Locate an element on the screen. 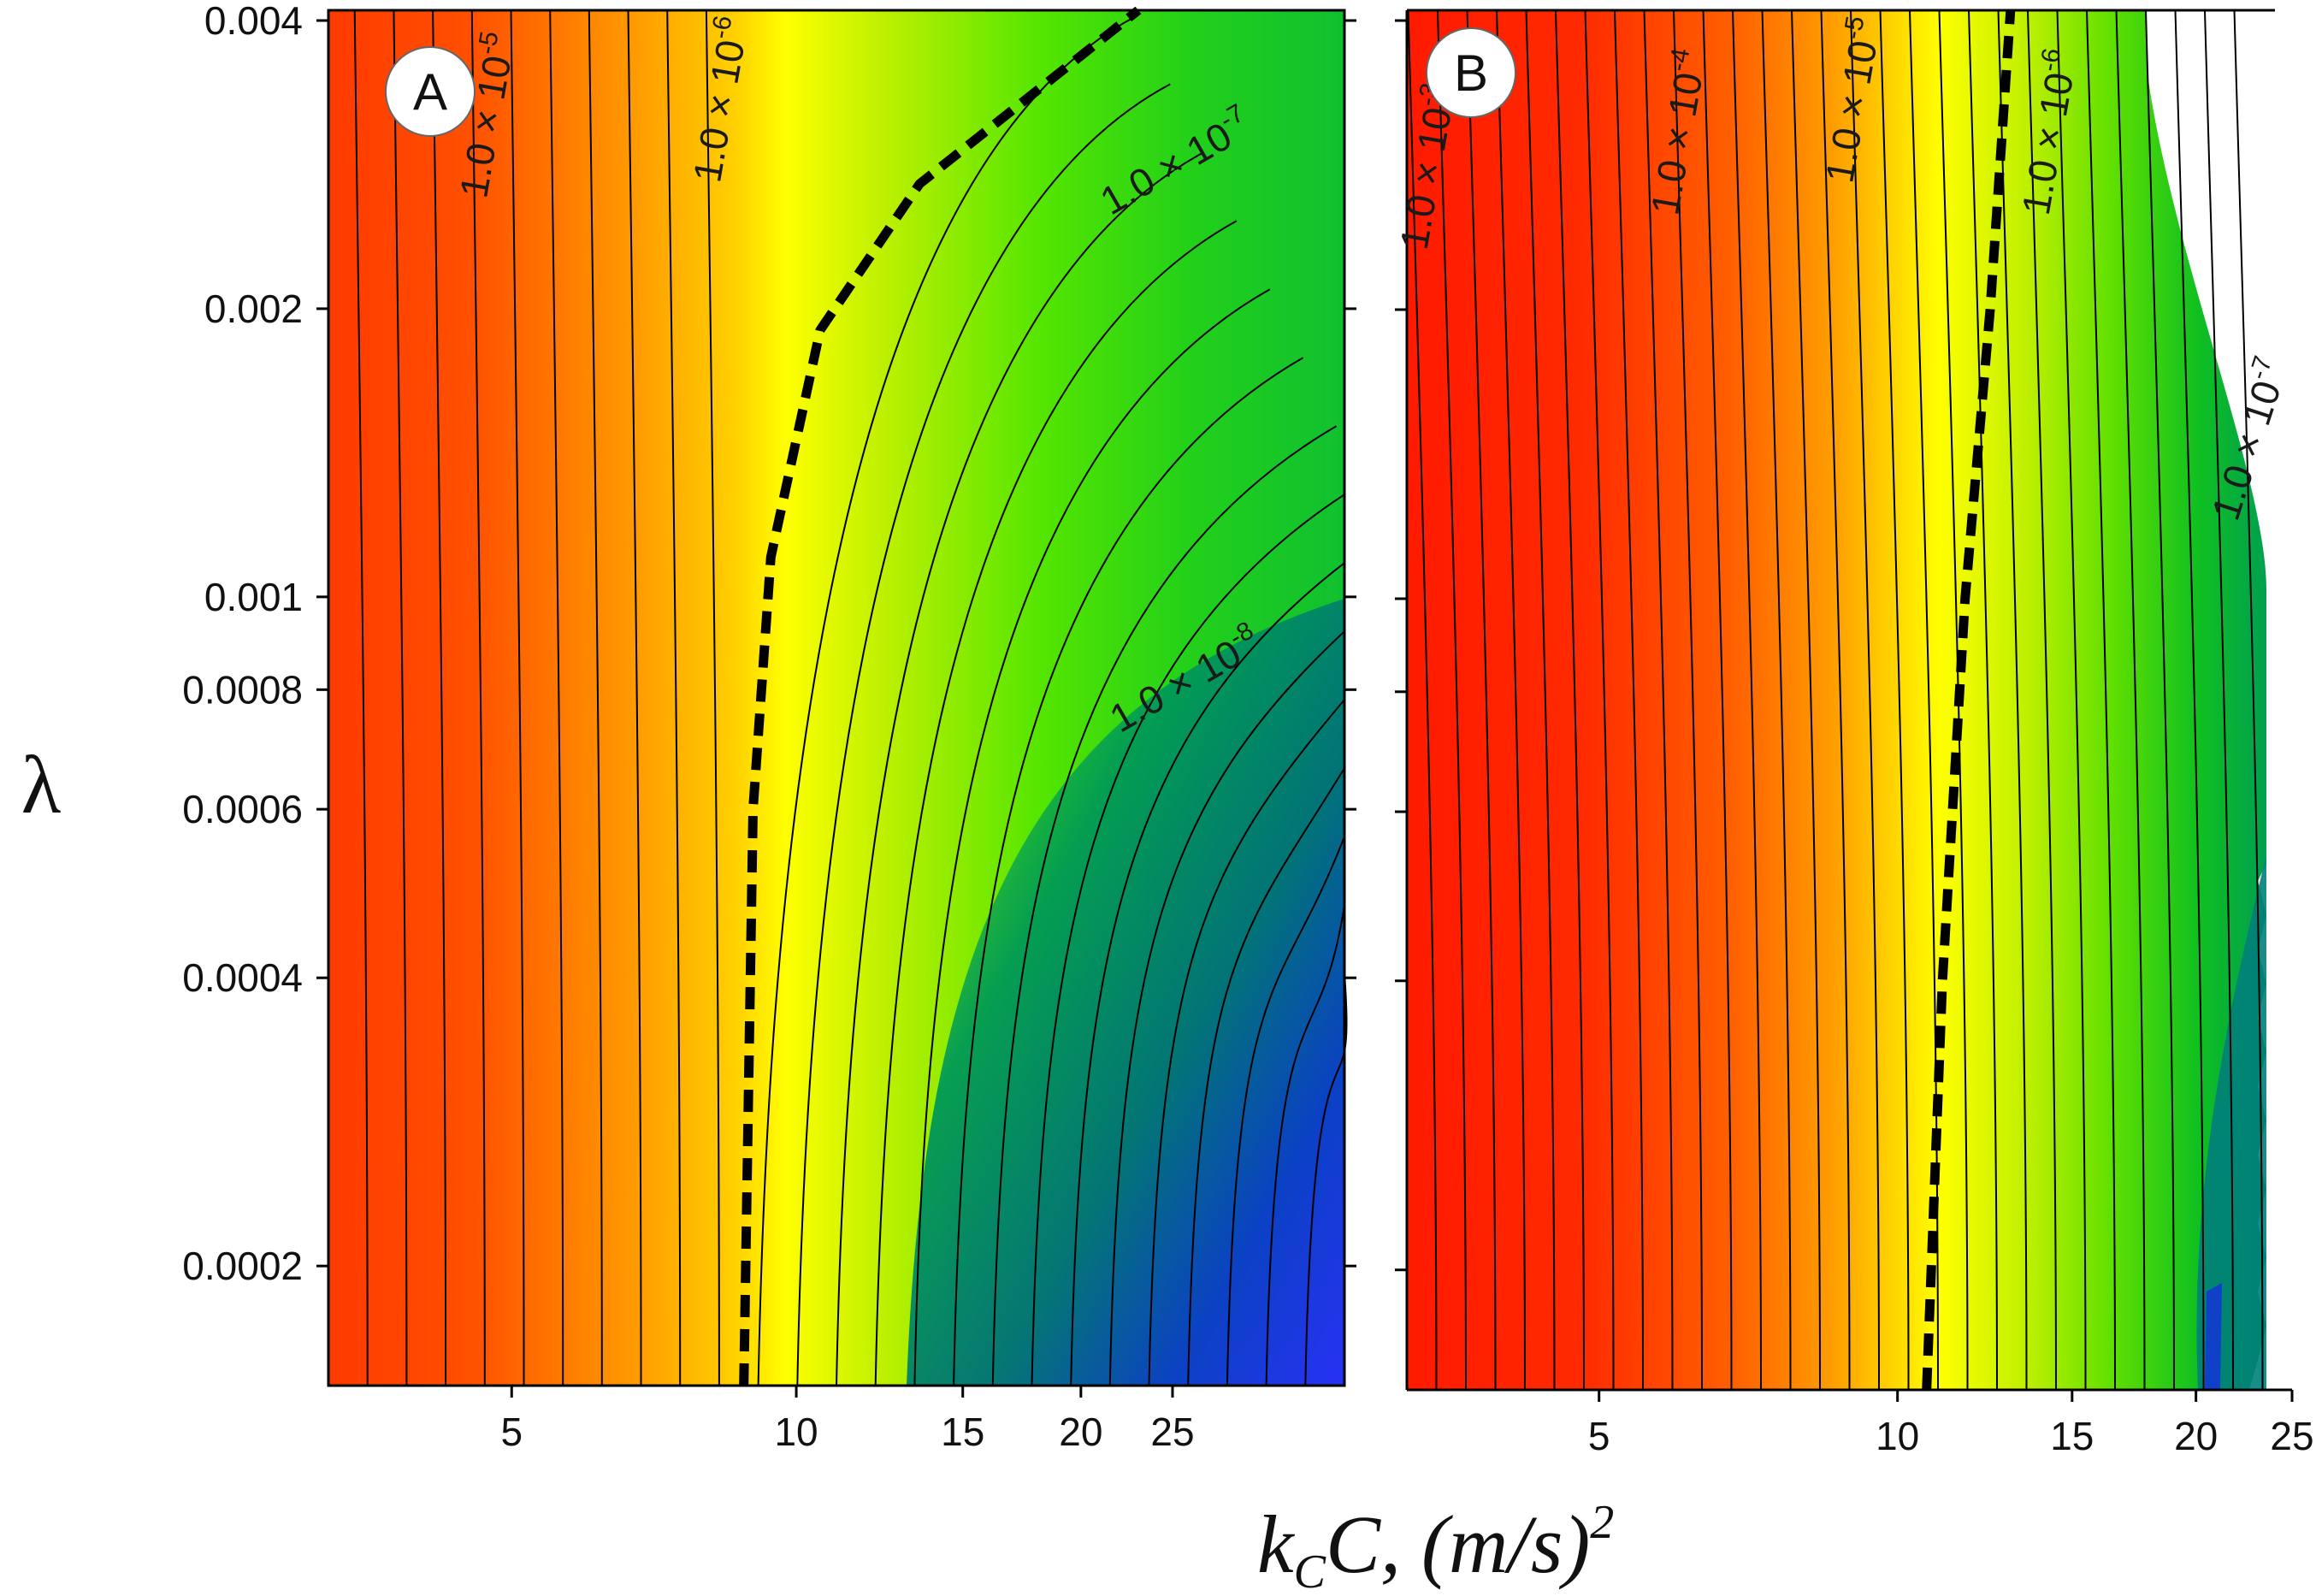 The image size is (2316, 1596). x-axis-label-subscript: C is located at coordinates (1310, 1571).